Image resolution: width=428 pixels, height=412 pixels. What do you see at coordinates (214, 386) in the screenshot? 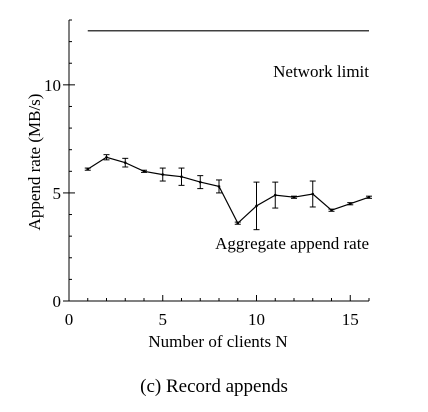
I see `figure-caption: (c) Record appends` at bounding box center [214, 386].